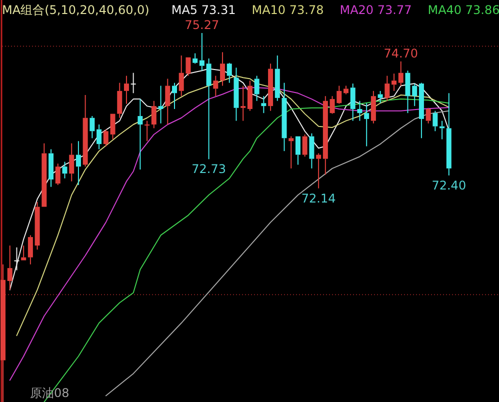 This screenshot has width=499, height=402. I want to click on annotation: 72.40, so click(449, 185).